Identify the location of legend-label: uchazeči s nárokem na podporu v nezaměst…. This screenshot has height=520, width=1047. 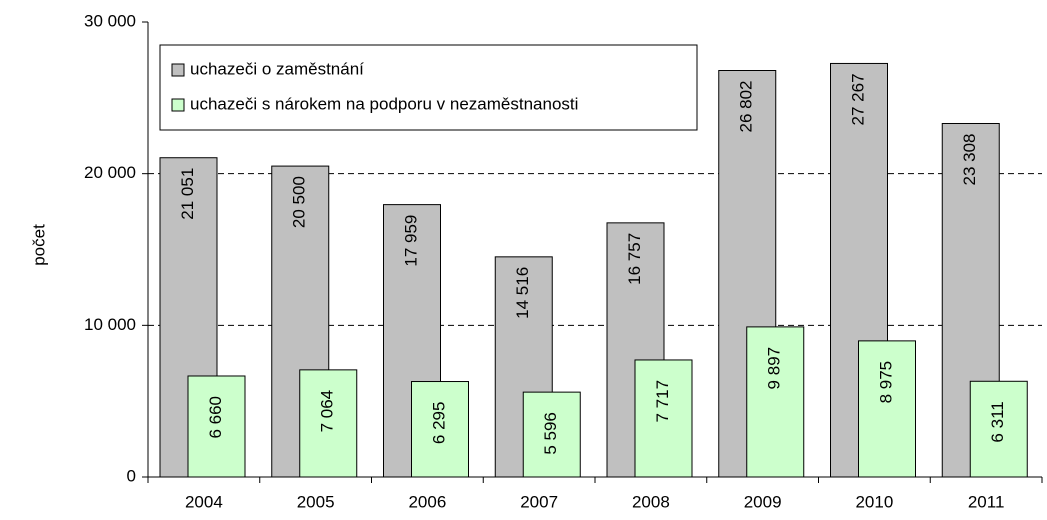
(384, 103).